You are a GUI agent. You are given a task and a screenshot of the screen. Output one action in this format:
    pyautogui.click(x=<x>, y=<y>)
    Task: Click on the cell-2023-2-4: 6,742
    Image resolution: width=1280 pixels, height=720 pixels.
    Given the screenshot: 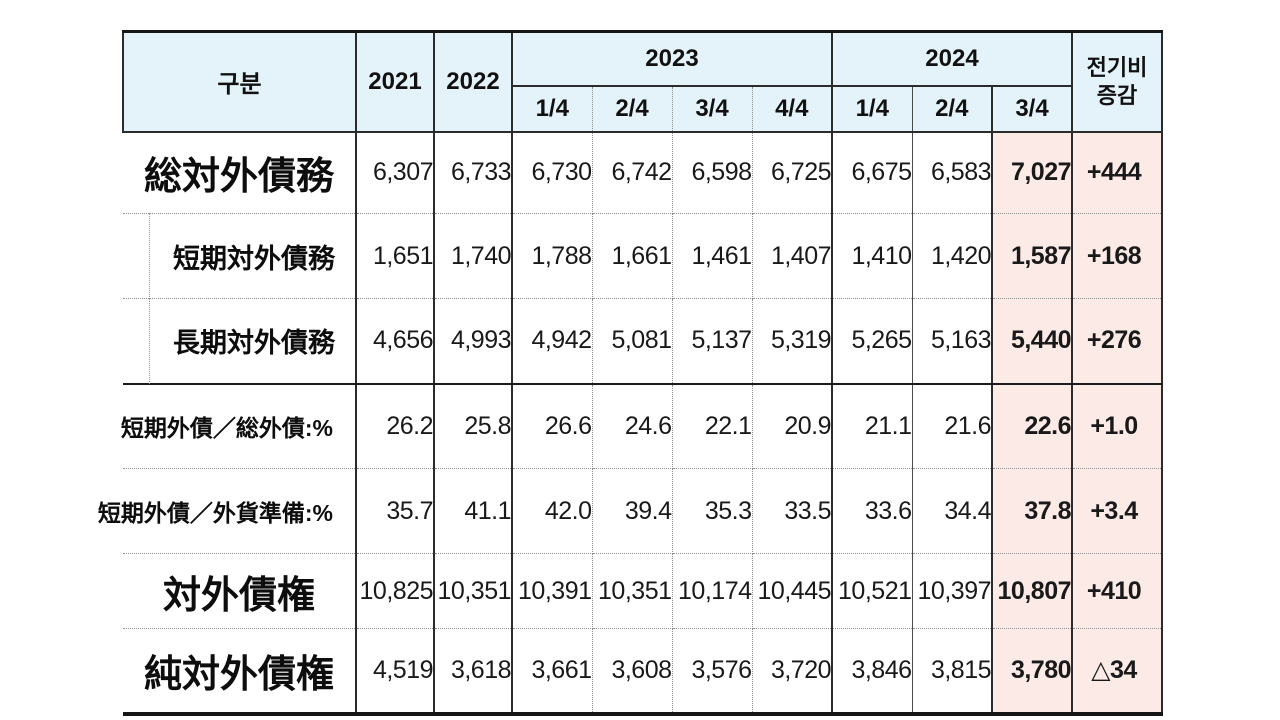 What is the action you would take?
    pyautogui.click(x=632, y=172)
    